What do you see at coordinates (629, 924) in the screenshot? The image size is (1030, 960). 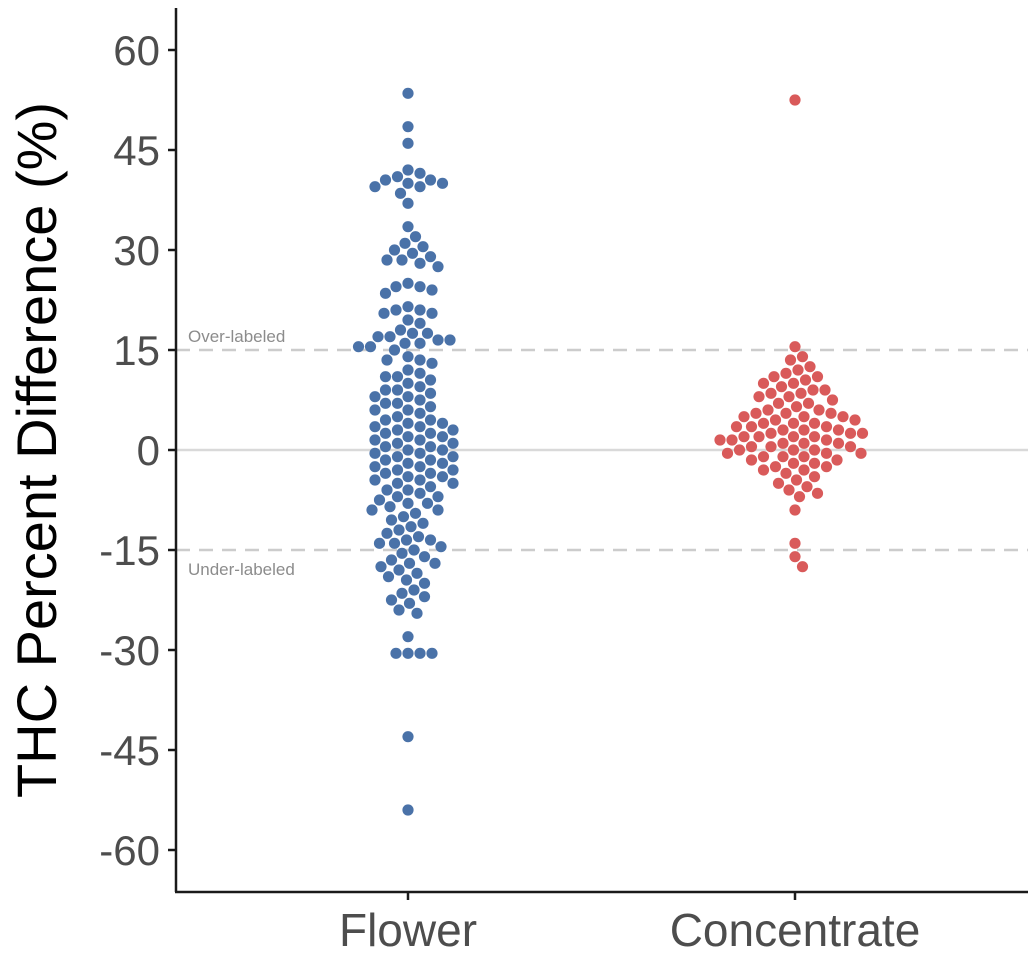 I see `x-ticks: Flower Concentrate` at bounding box center [629, 924].